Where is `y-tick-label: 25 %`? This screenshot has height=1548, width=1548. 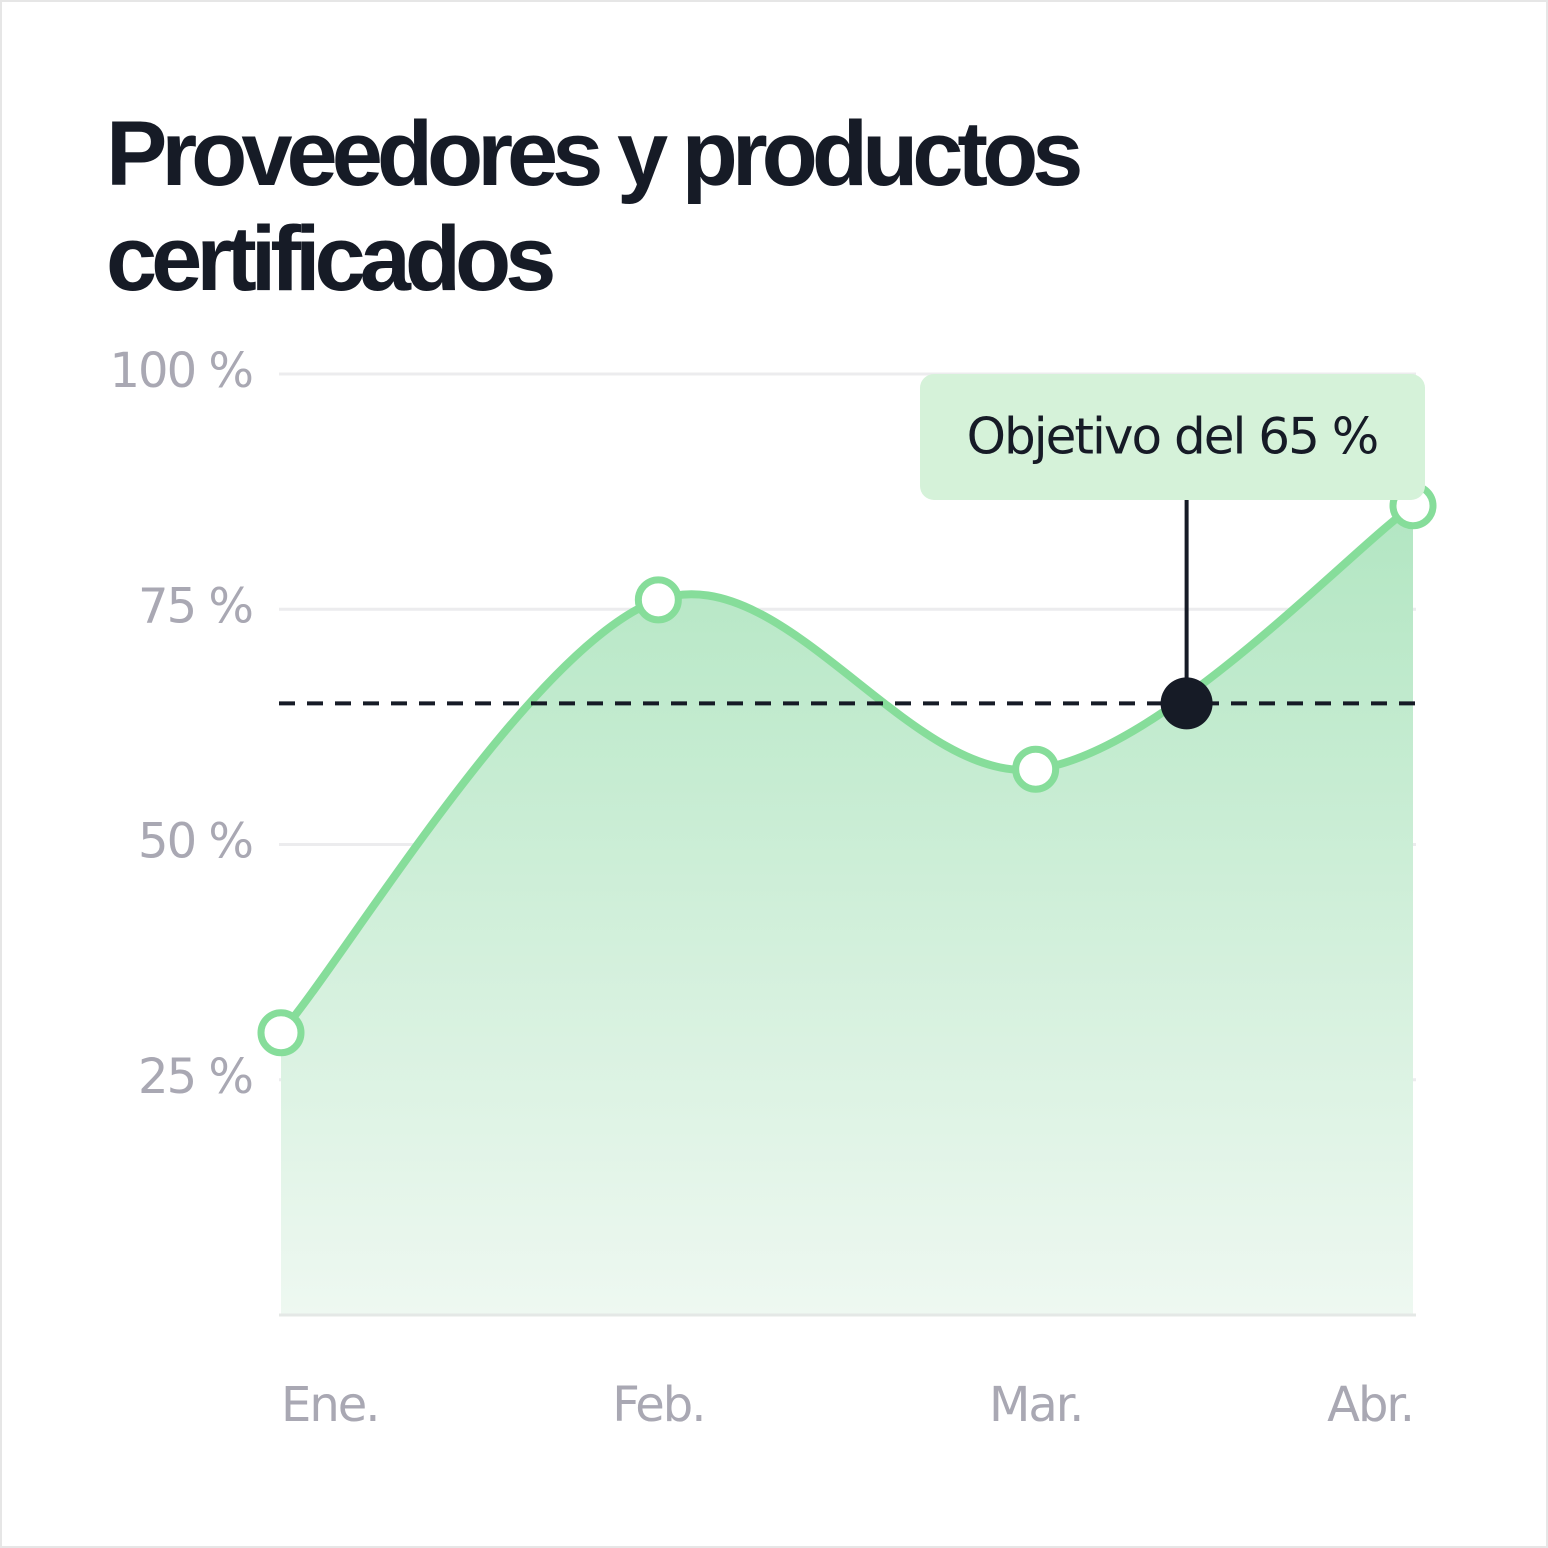
y-tick-label: 25 % is located at coordinates (195, 1077).